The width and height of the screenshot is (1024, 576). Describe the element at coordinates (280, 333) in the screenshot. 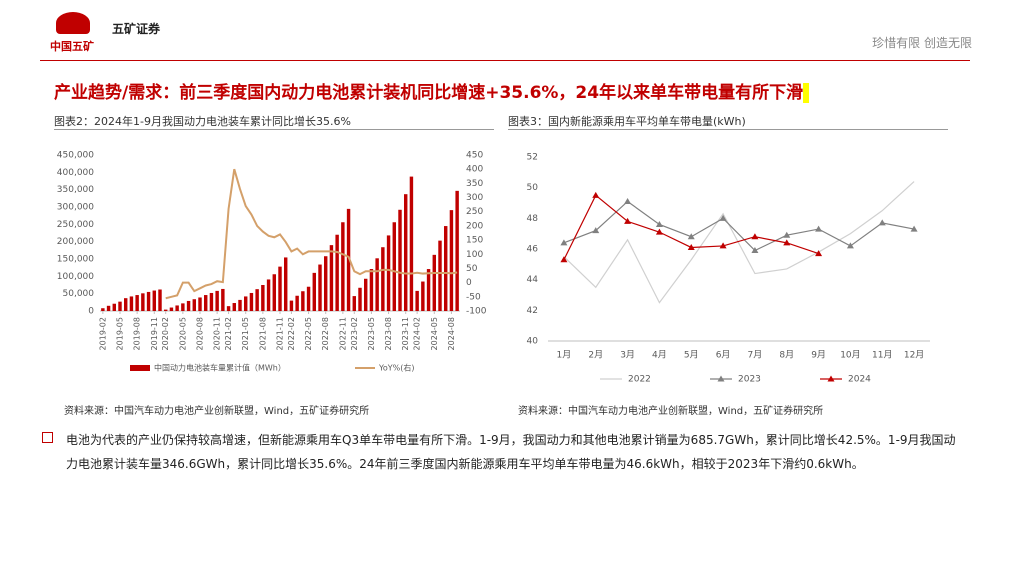

I see `x-tick-label: 2021-11` at that location.